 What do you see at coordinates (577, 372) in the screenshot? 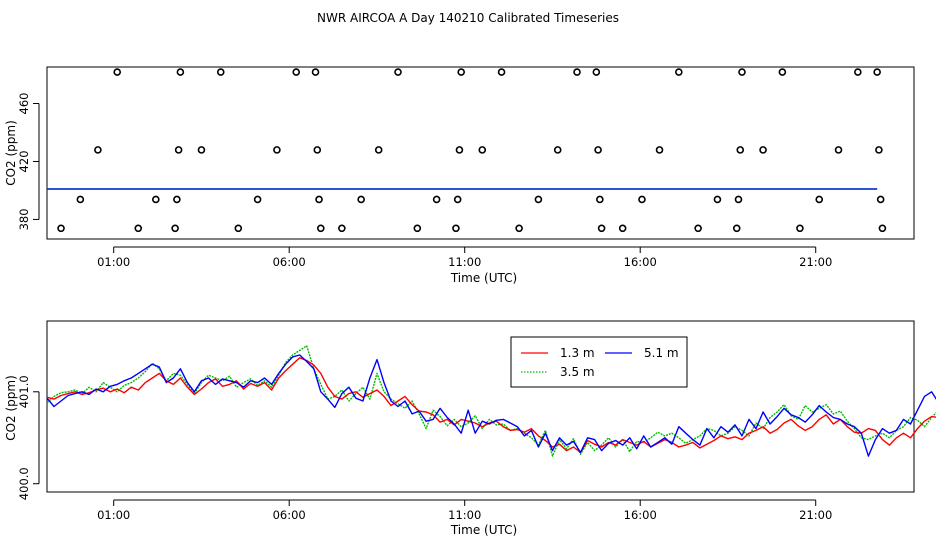
I see `legend-label-3-5m: 3.5 m` at bounding box center [577, 372].